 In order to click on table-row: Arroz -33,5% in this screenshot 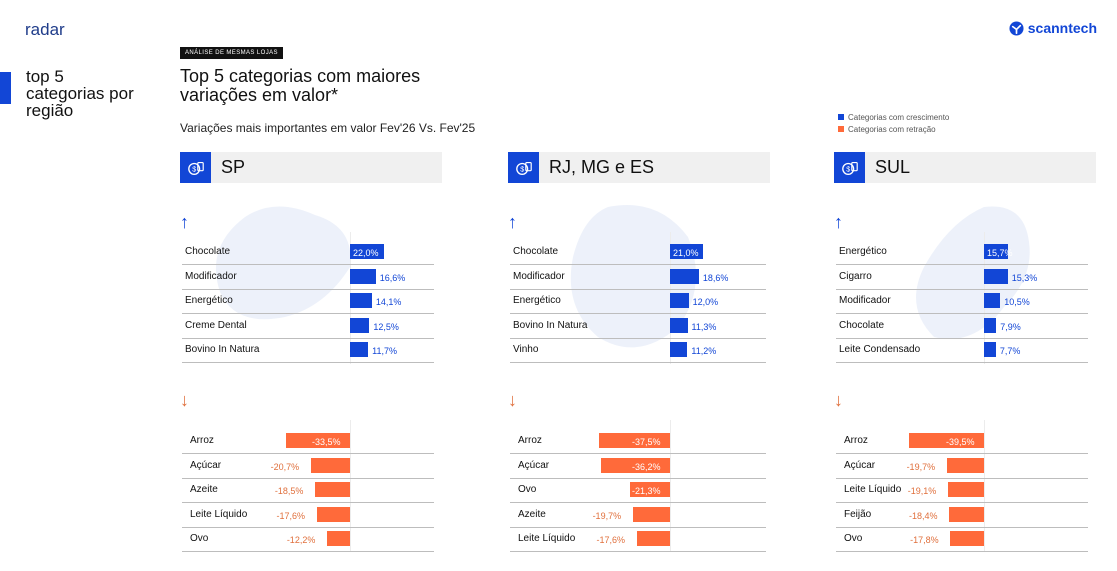, I will do `click(308, 441)`.